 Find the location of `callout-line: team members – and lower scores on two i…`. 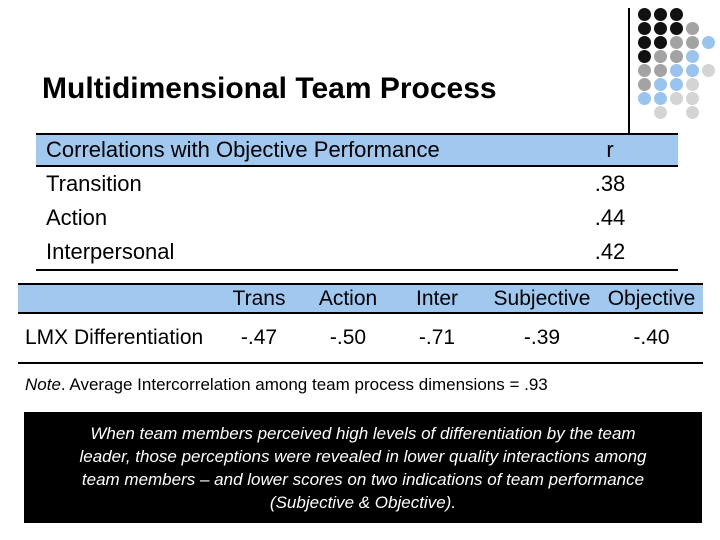

callout-line: team members – and lower scores on two i… is located at coordinates (363, 479).